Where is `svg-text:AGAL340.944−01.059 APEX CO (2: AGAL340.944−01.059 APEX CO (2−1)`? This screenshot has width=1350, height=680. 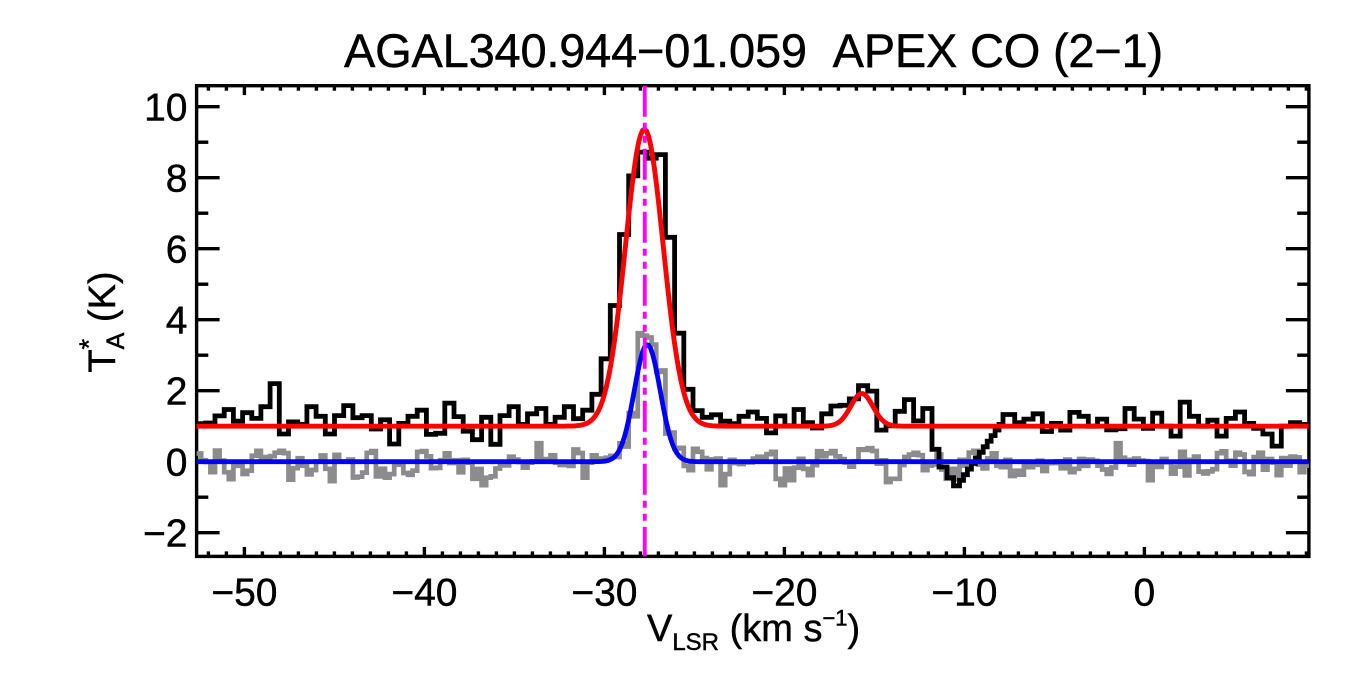
svg-text:AGAL340.944−01.059 APEX CO (2: AGAL340.944−01.059 APEX CO (2−1) is located at coordinates (753, 50).